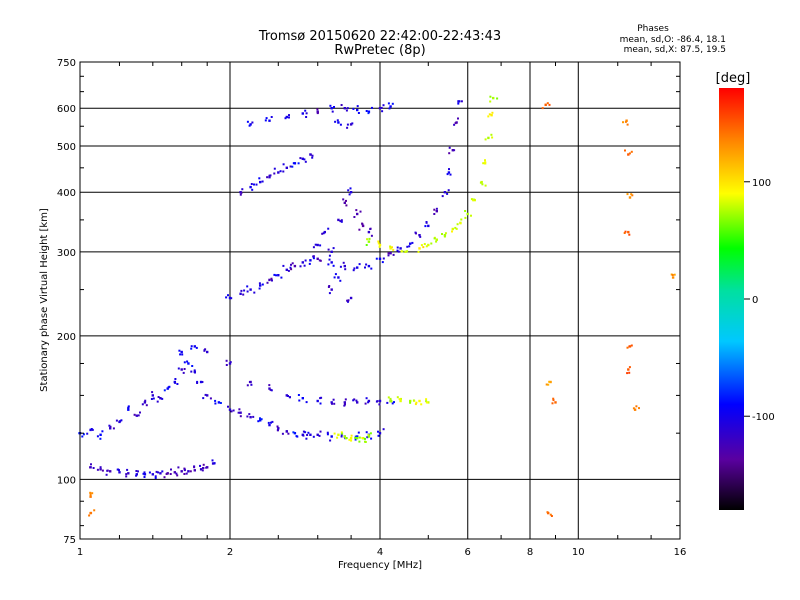  I want to click on y-tick-label: 100, so click(66, 480).